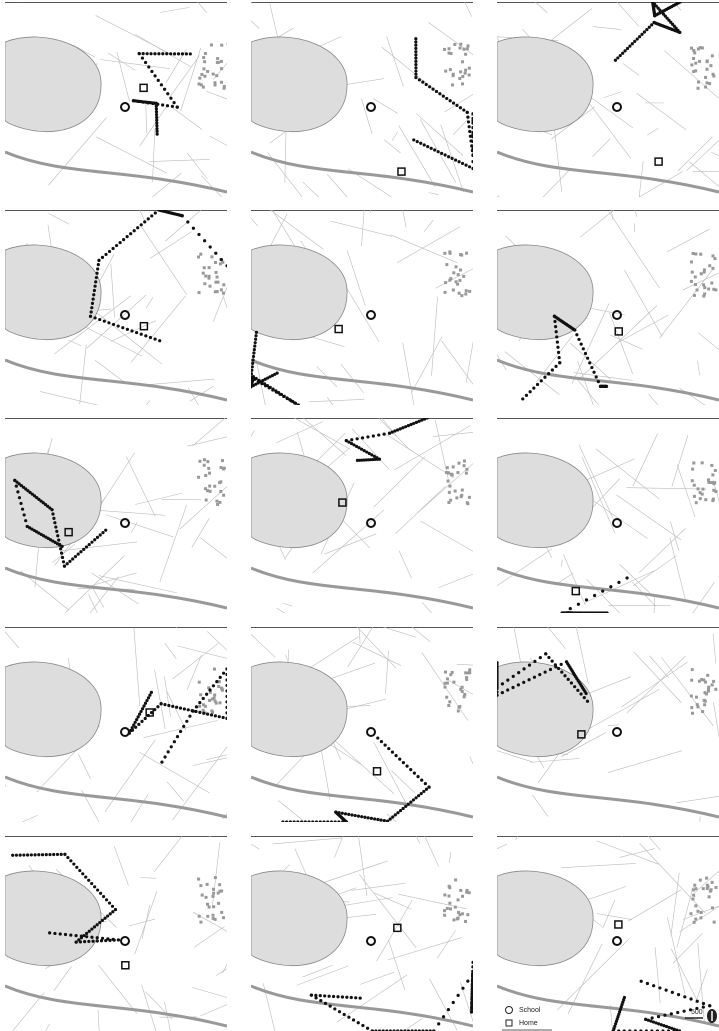  What do you see at coordinates (299, 500) in the screenshot?
I see `lake` at bounding box center [299, 500].